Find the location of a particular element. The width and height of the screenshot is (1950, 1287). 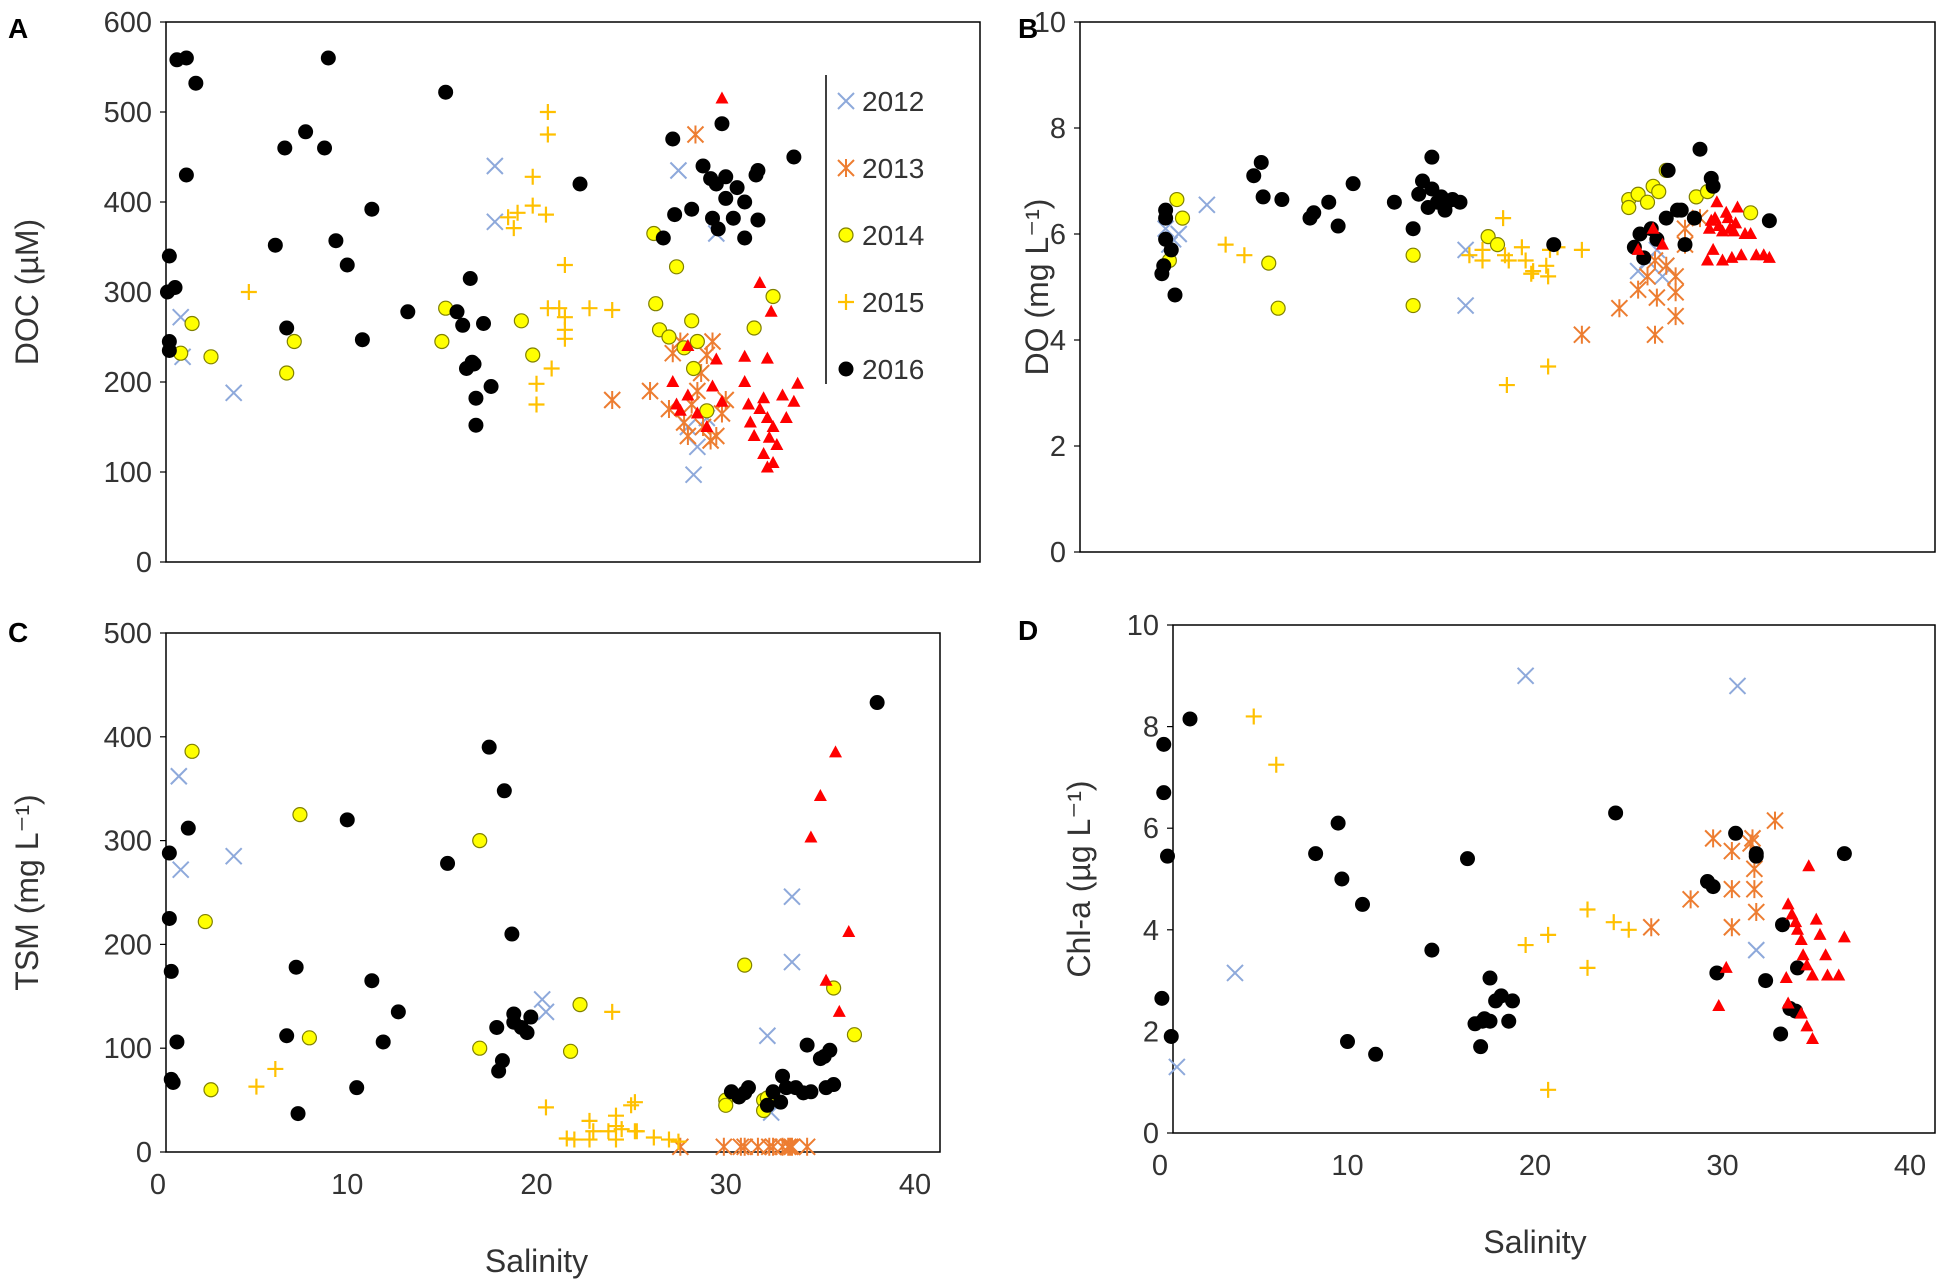

y-tick-label: 4 is located at coordinates (1151, 931).